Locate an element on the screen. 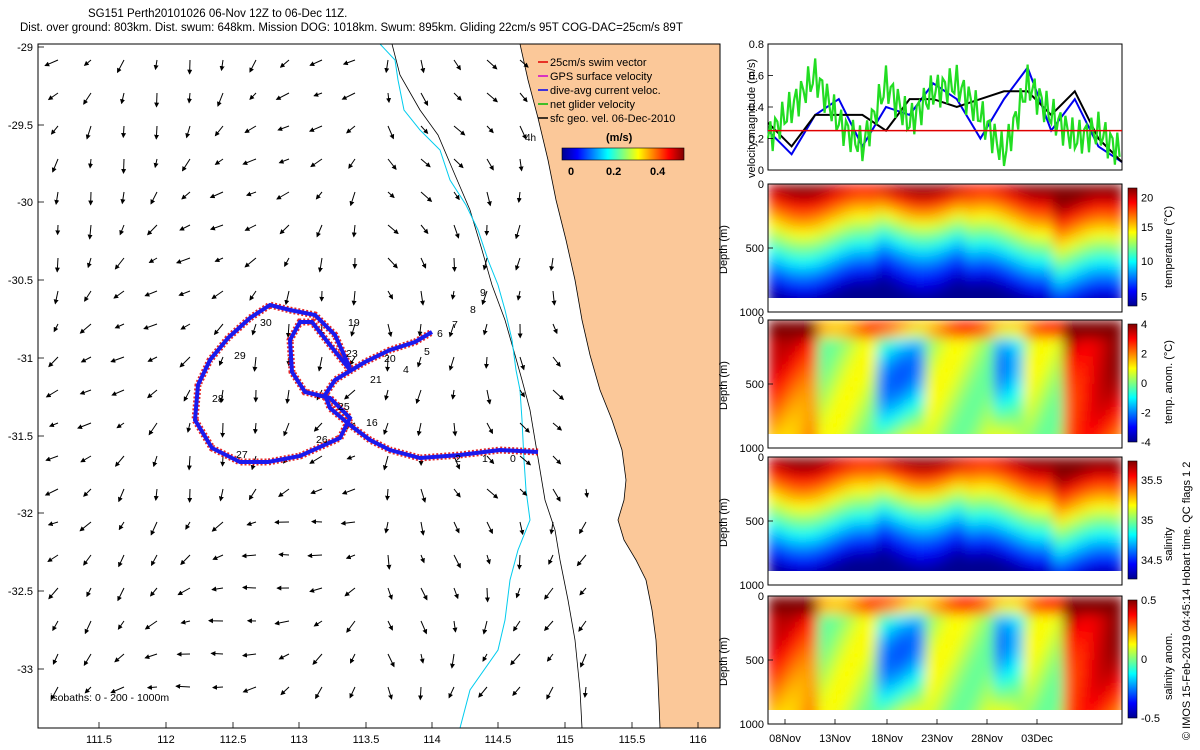 The image size is (1200, 750). day-label: 8 is located at coordinates (473, 310).